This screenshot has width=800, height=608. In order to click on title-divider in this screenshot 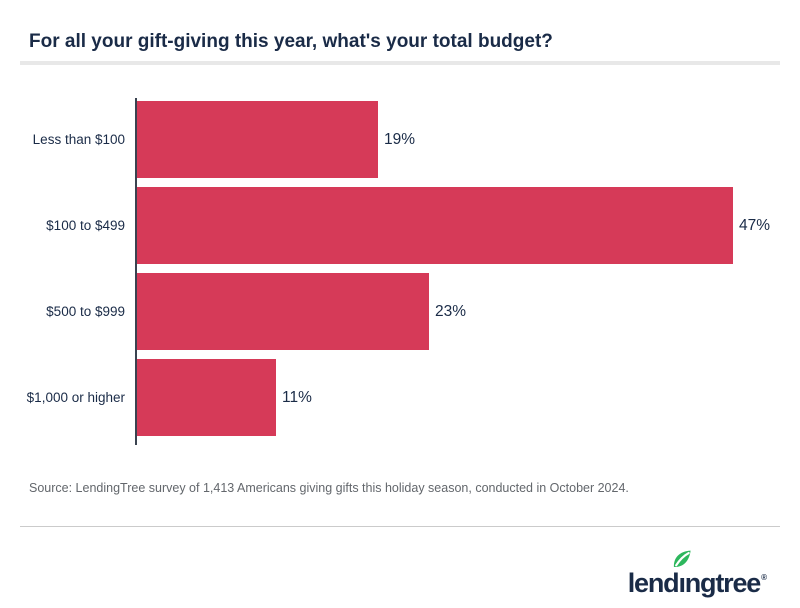, I will do `click(400, 63)`.